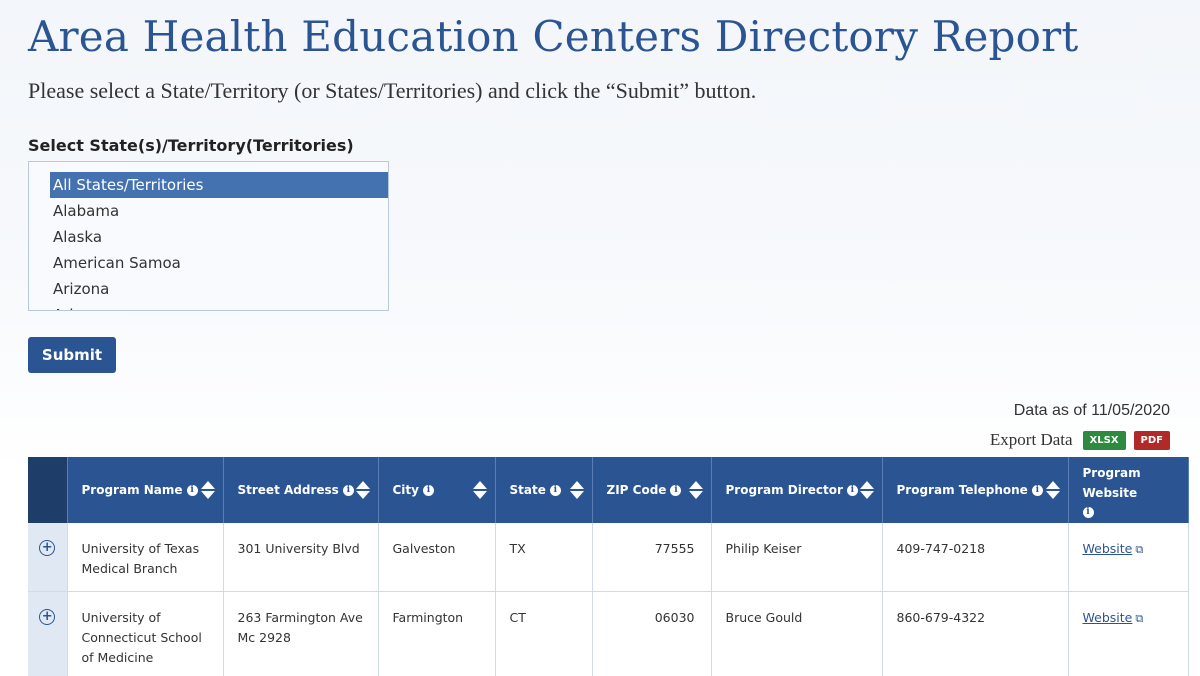  I want to click on state-option-american-samoa: American Samoa, so click(117, 263).